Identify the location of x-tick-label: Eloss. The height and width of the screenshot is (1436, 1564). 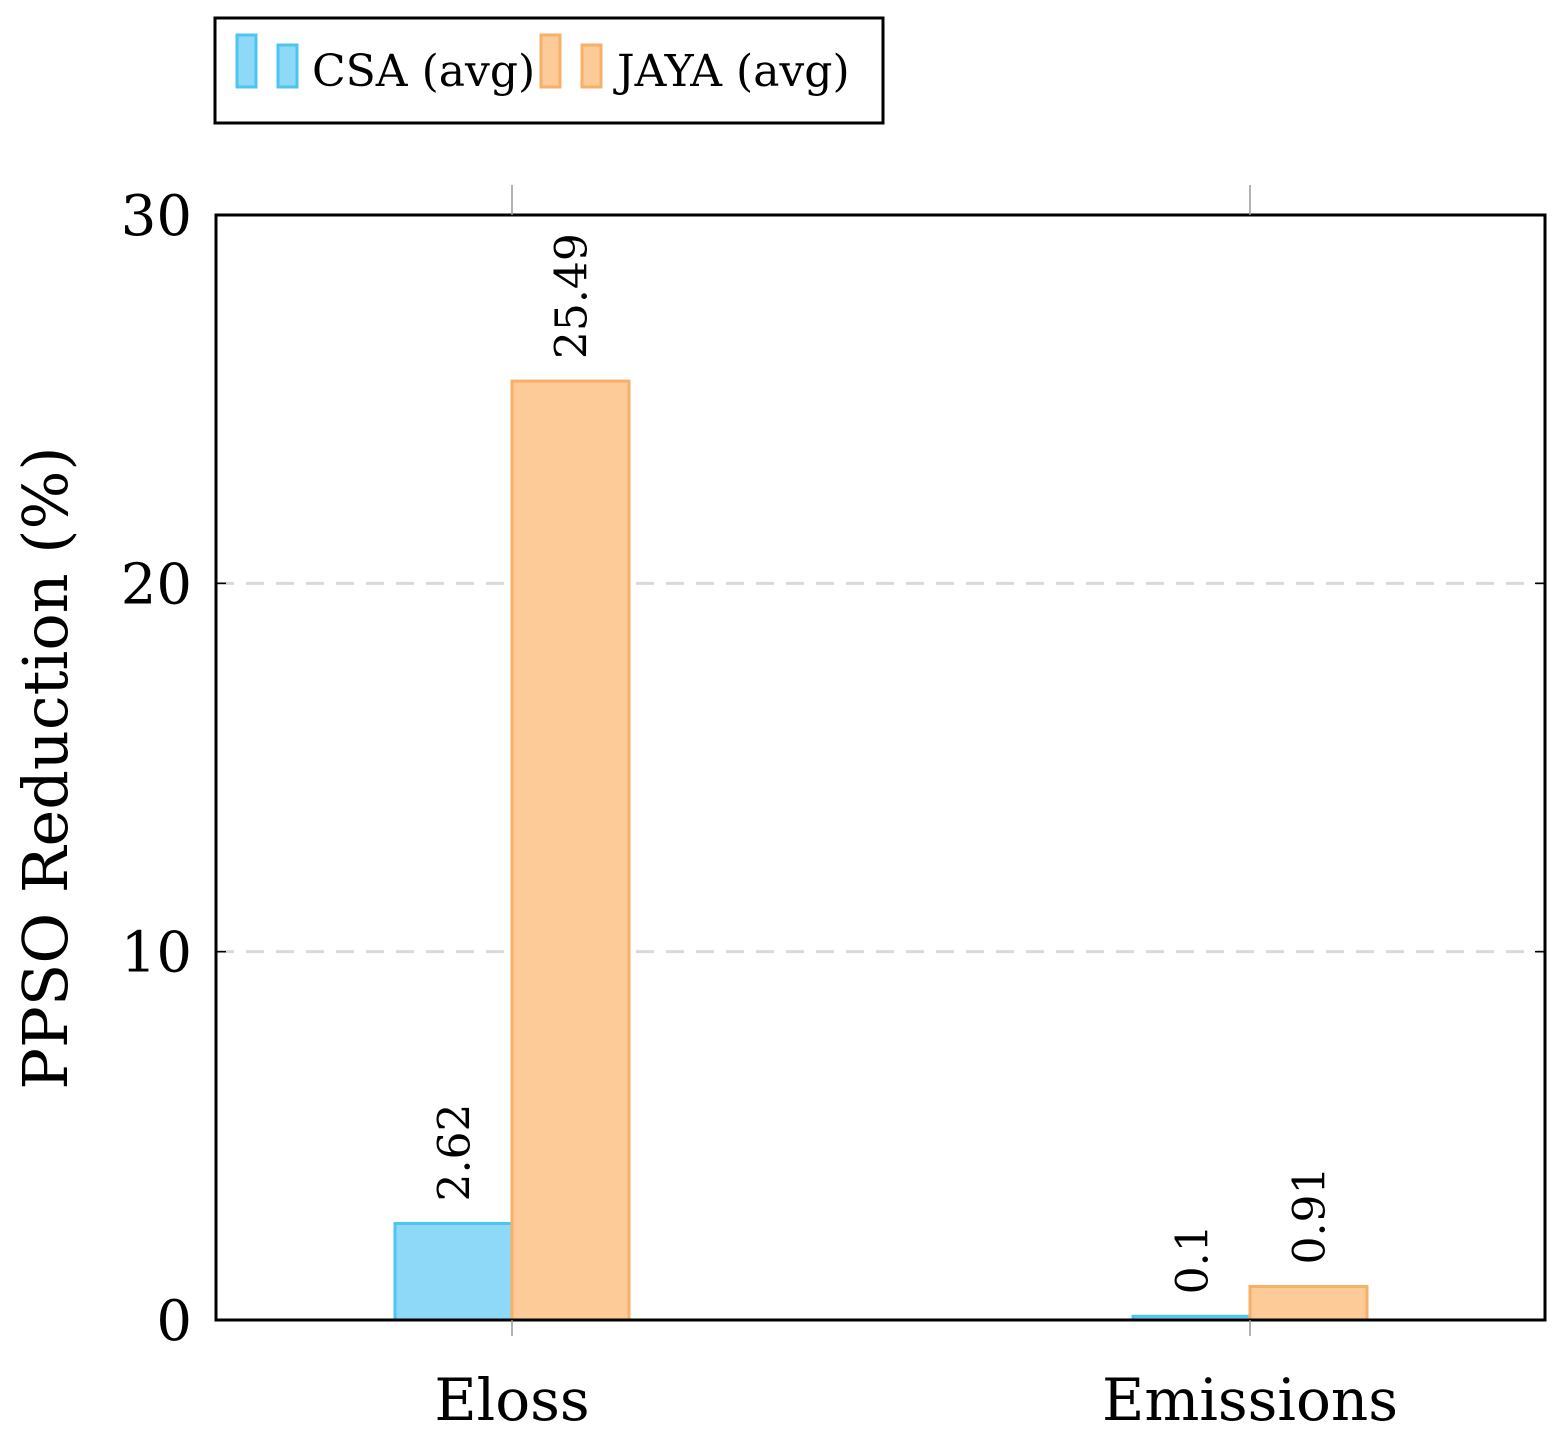
(511, 1400).